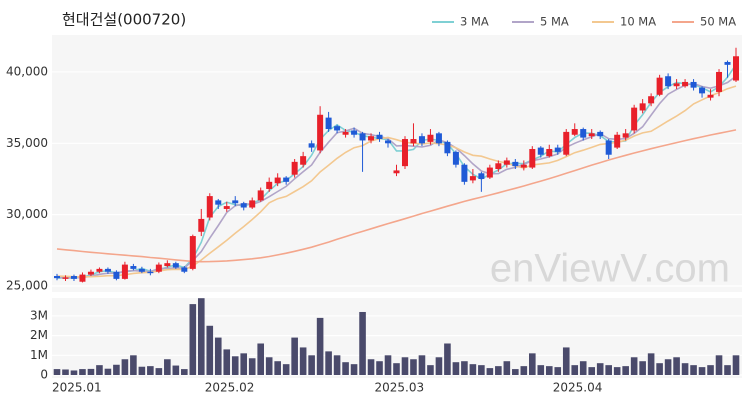  I want to click on y-tick-label: 0, so click(44, 375).